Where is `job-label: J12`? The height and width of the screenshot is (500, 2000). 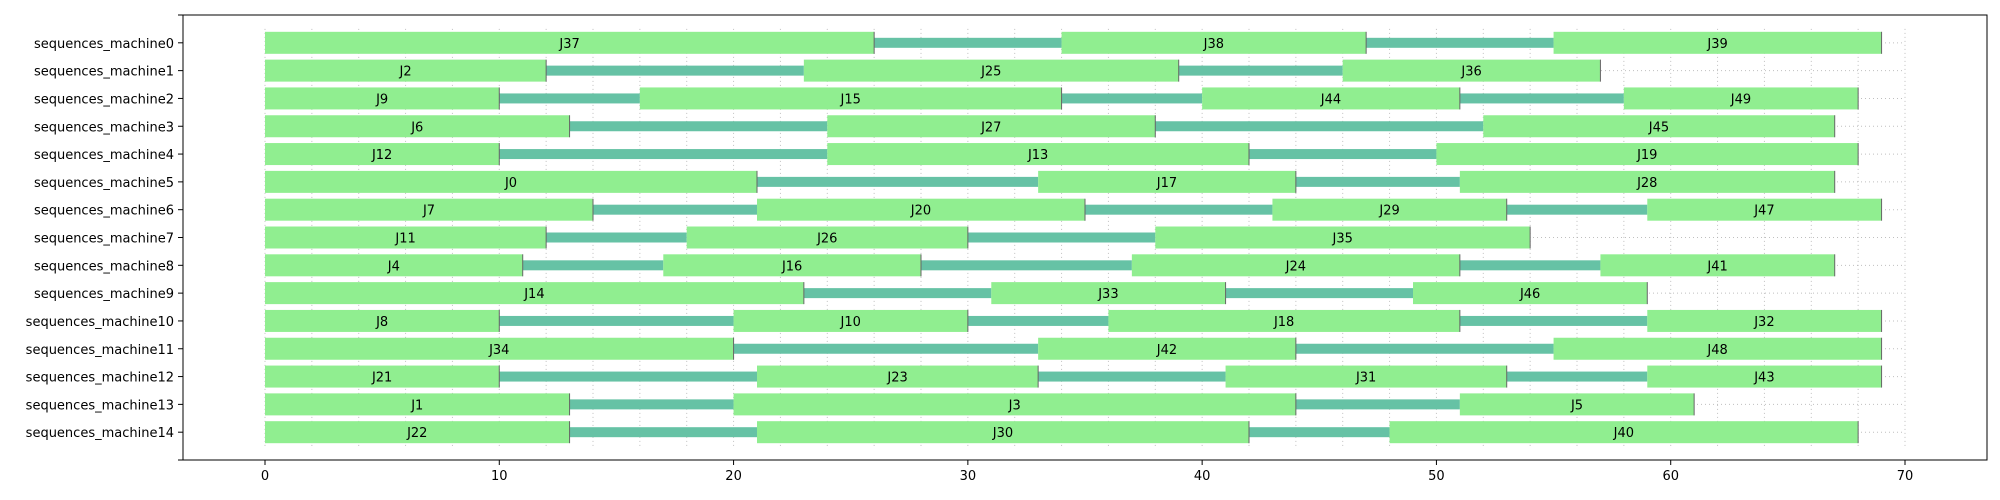
job-label: J12 is located at coordinates (381, 155).